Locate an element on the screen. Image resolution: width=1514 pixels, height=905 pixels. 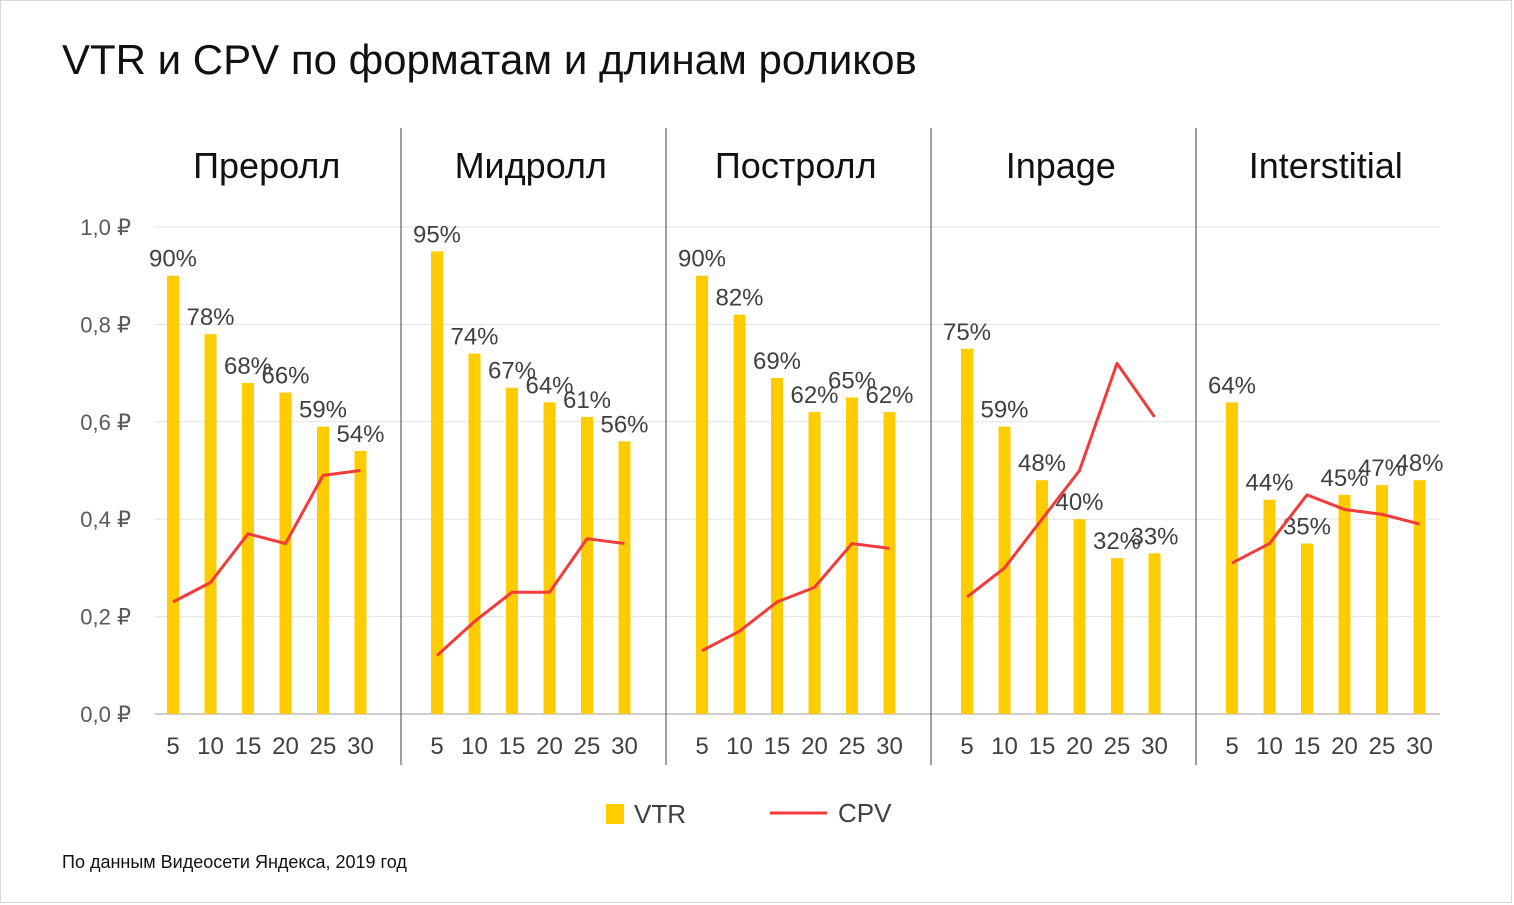
panel-title: Inpage is located at coordinates (1061, 165).